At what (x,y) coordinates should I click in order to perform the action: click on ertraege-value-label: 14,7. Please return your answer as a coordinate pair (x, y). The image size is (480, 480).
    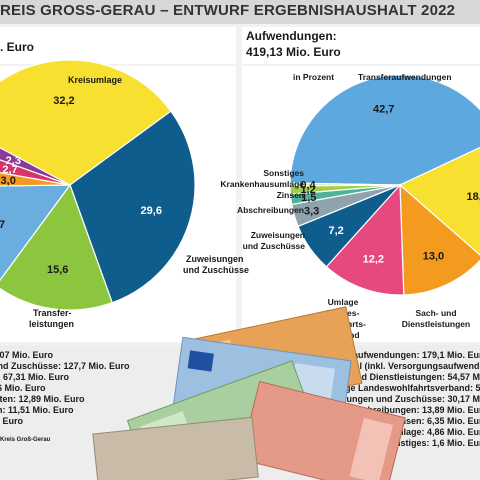
    Looking at the image, I should click on (2, 225).